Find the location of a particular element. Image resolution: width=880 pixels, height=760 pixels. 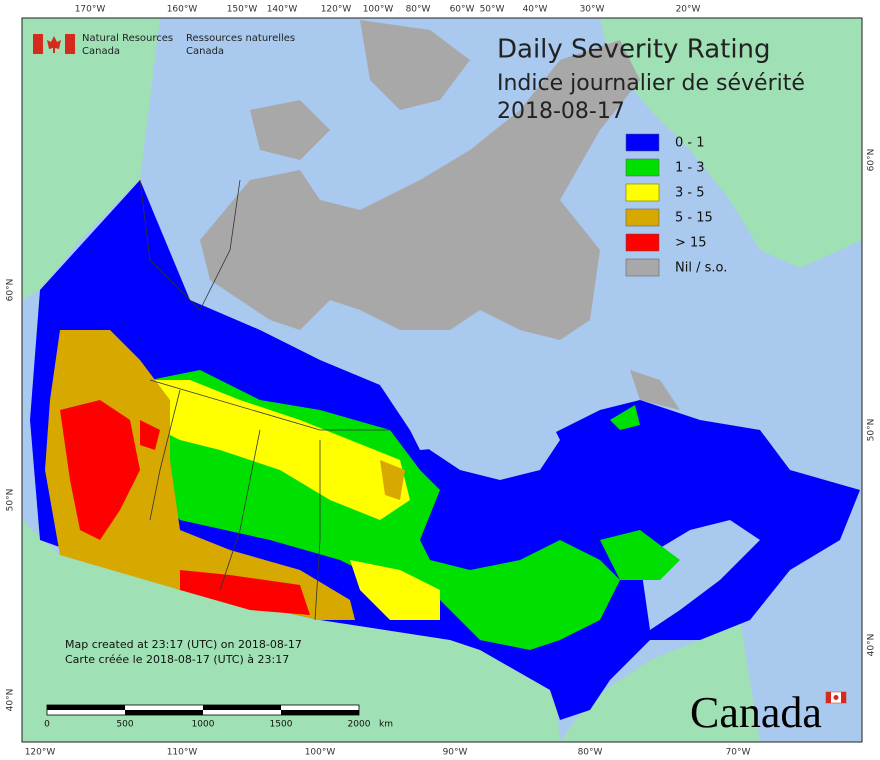

agency-fr: Ressources naturelles is located at coordinates (240, 38).